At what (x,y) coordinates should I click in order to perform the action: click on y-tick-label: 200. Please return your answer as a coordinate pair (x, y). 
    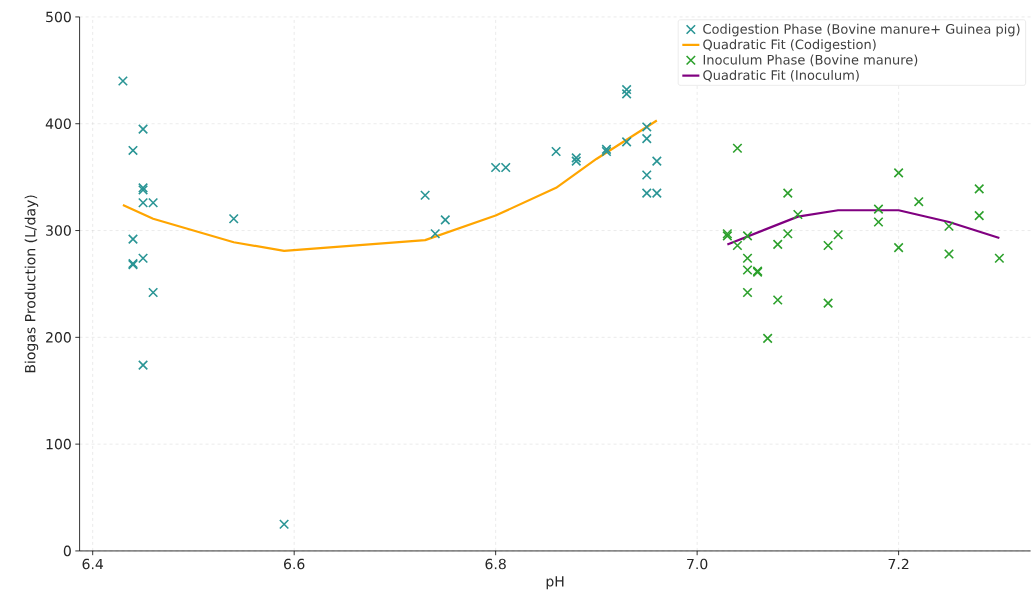
    Looking at the image, I should click on (58, 337).